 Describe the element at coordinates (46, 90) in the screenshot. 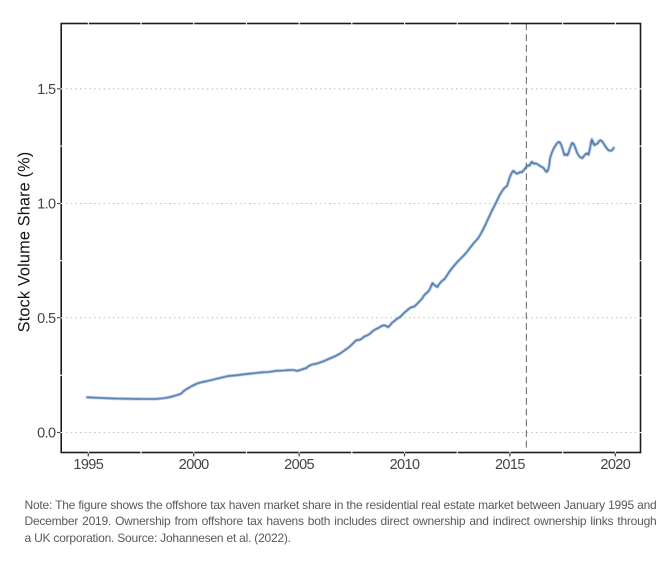

I see `svg-text: 1.5` at that location.